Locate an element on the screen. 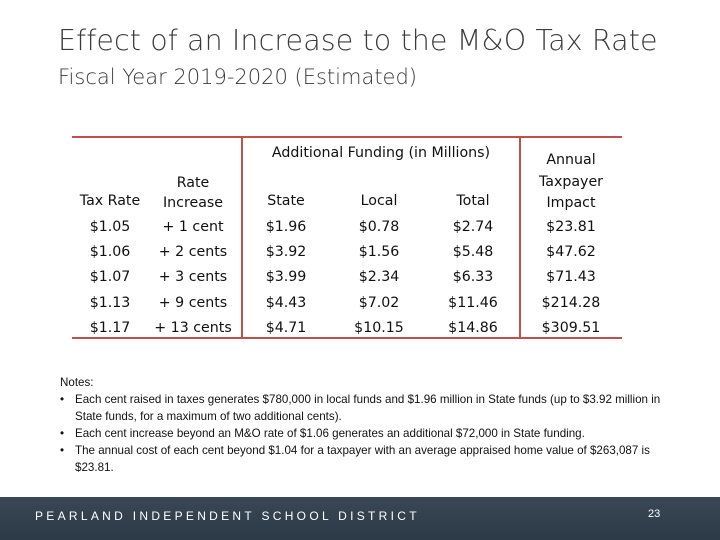  group-divider-right is located at coordinates (520, 237).